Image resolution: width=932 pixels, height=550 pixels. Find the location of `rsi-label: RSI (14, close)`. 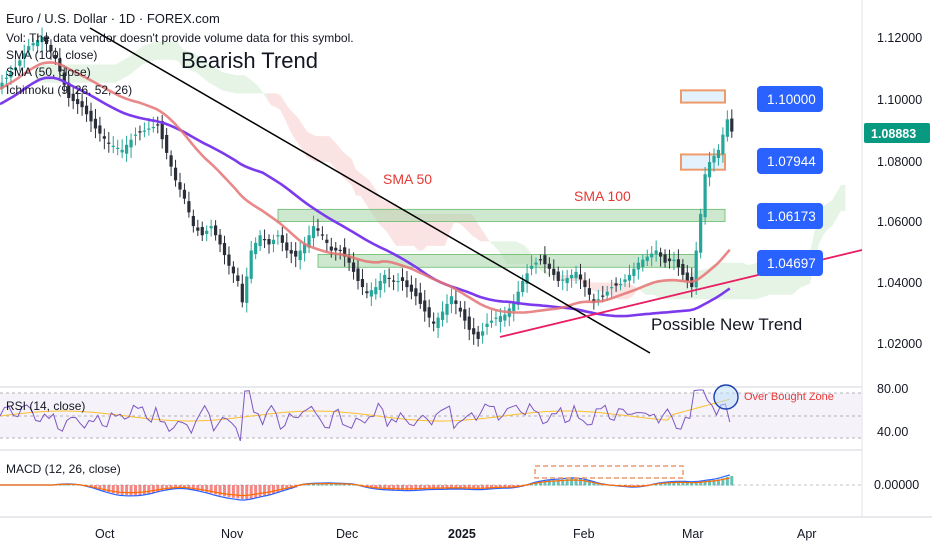

rsi-label: RSI (14, close) is located at coordinates (45, 406).